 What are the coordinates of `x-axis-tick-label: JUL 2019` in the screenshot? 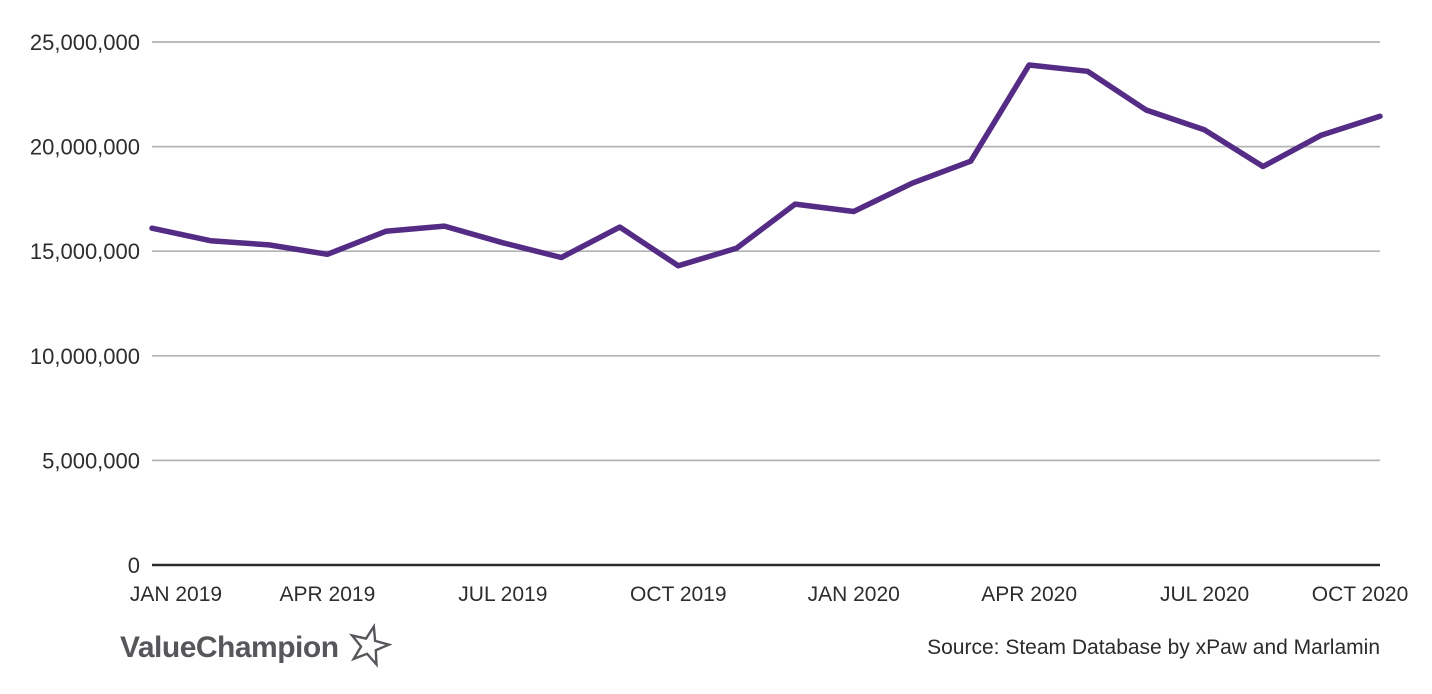 It's located at (502, 594).